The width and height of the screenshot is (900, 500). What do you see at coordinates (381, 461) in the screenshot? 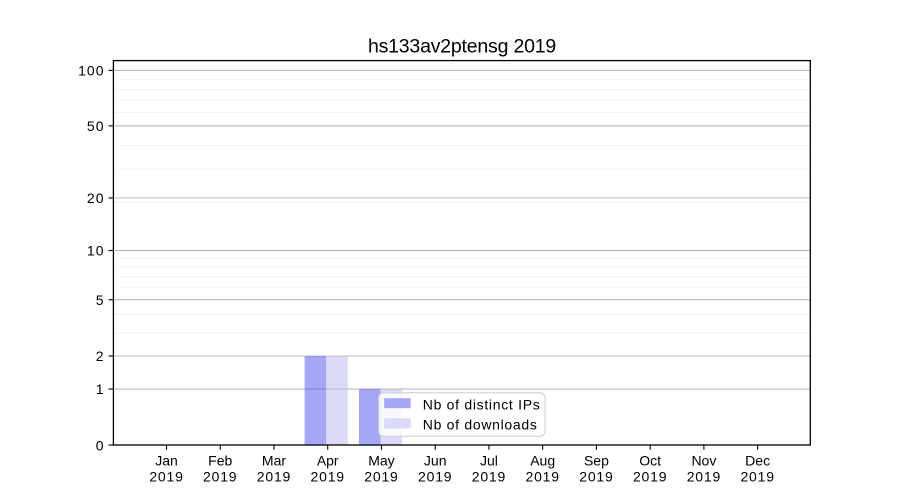
I see `svg-text: May` at bounding box center [381, 461].